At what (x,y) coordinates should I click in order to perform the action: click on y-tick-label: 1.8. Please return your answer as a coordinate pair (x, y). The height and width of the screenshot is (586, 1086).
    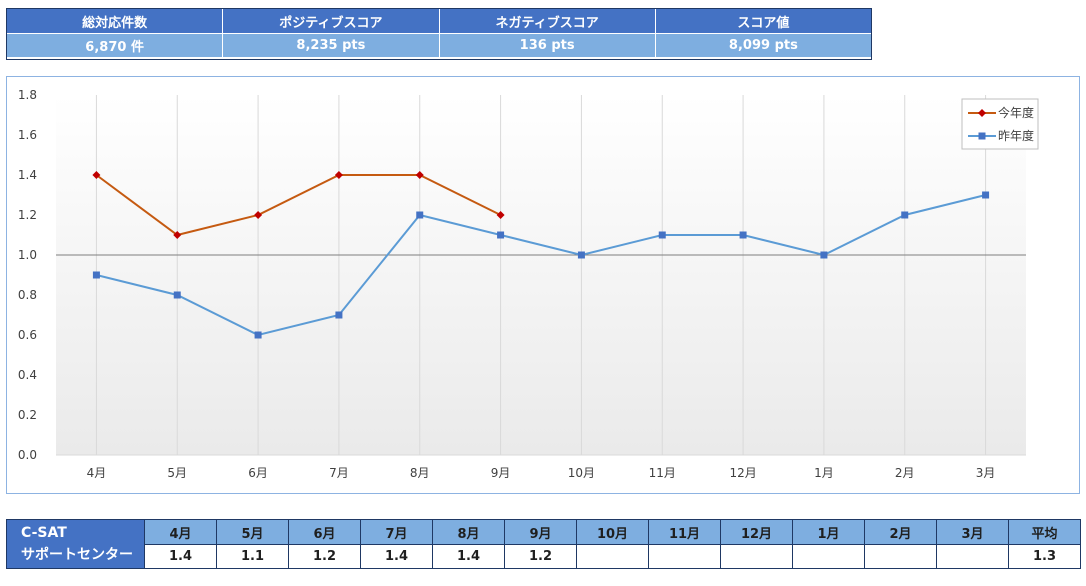
    Looking at the image, I should click on (27, 95).